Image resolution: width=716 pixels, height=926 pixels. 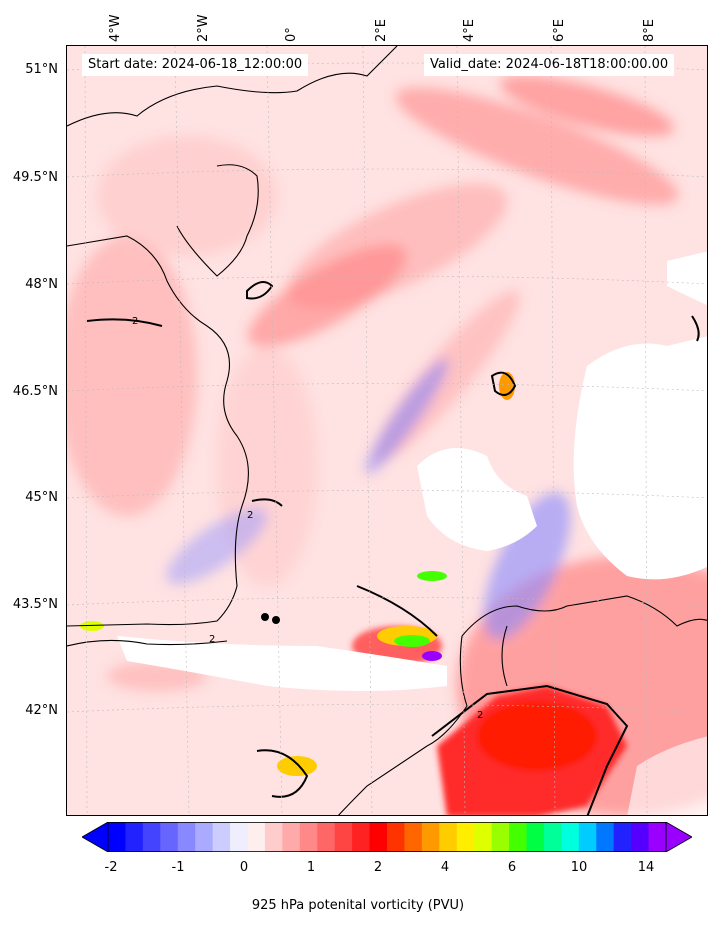 I want to click on colorbar-tick: 0, so click(x=244, y=867).